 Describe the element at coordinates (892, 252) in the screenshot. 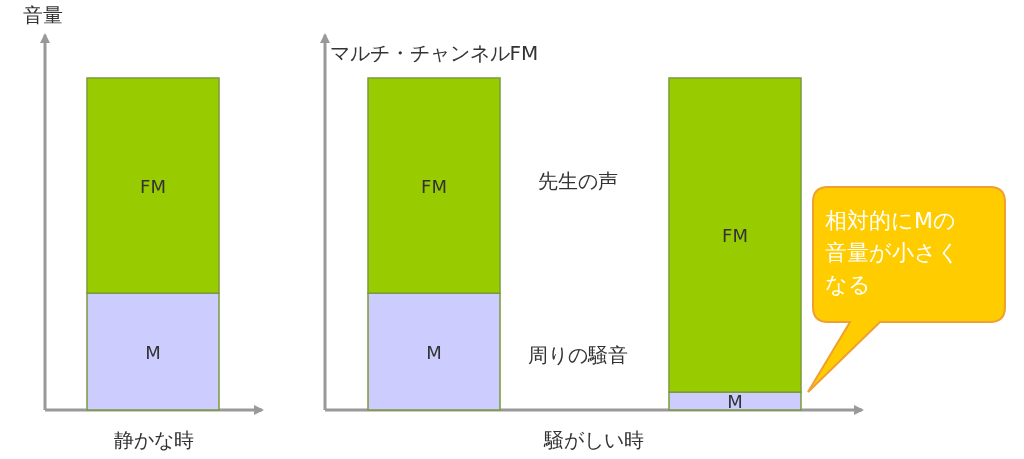

I see `annotation: 相対的にMの音量が小さくなる` at that location.